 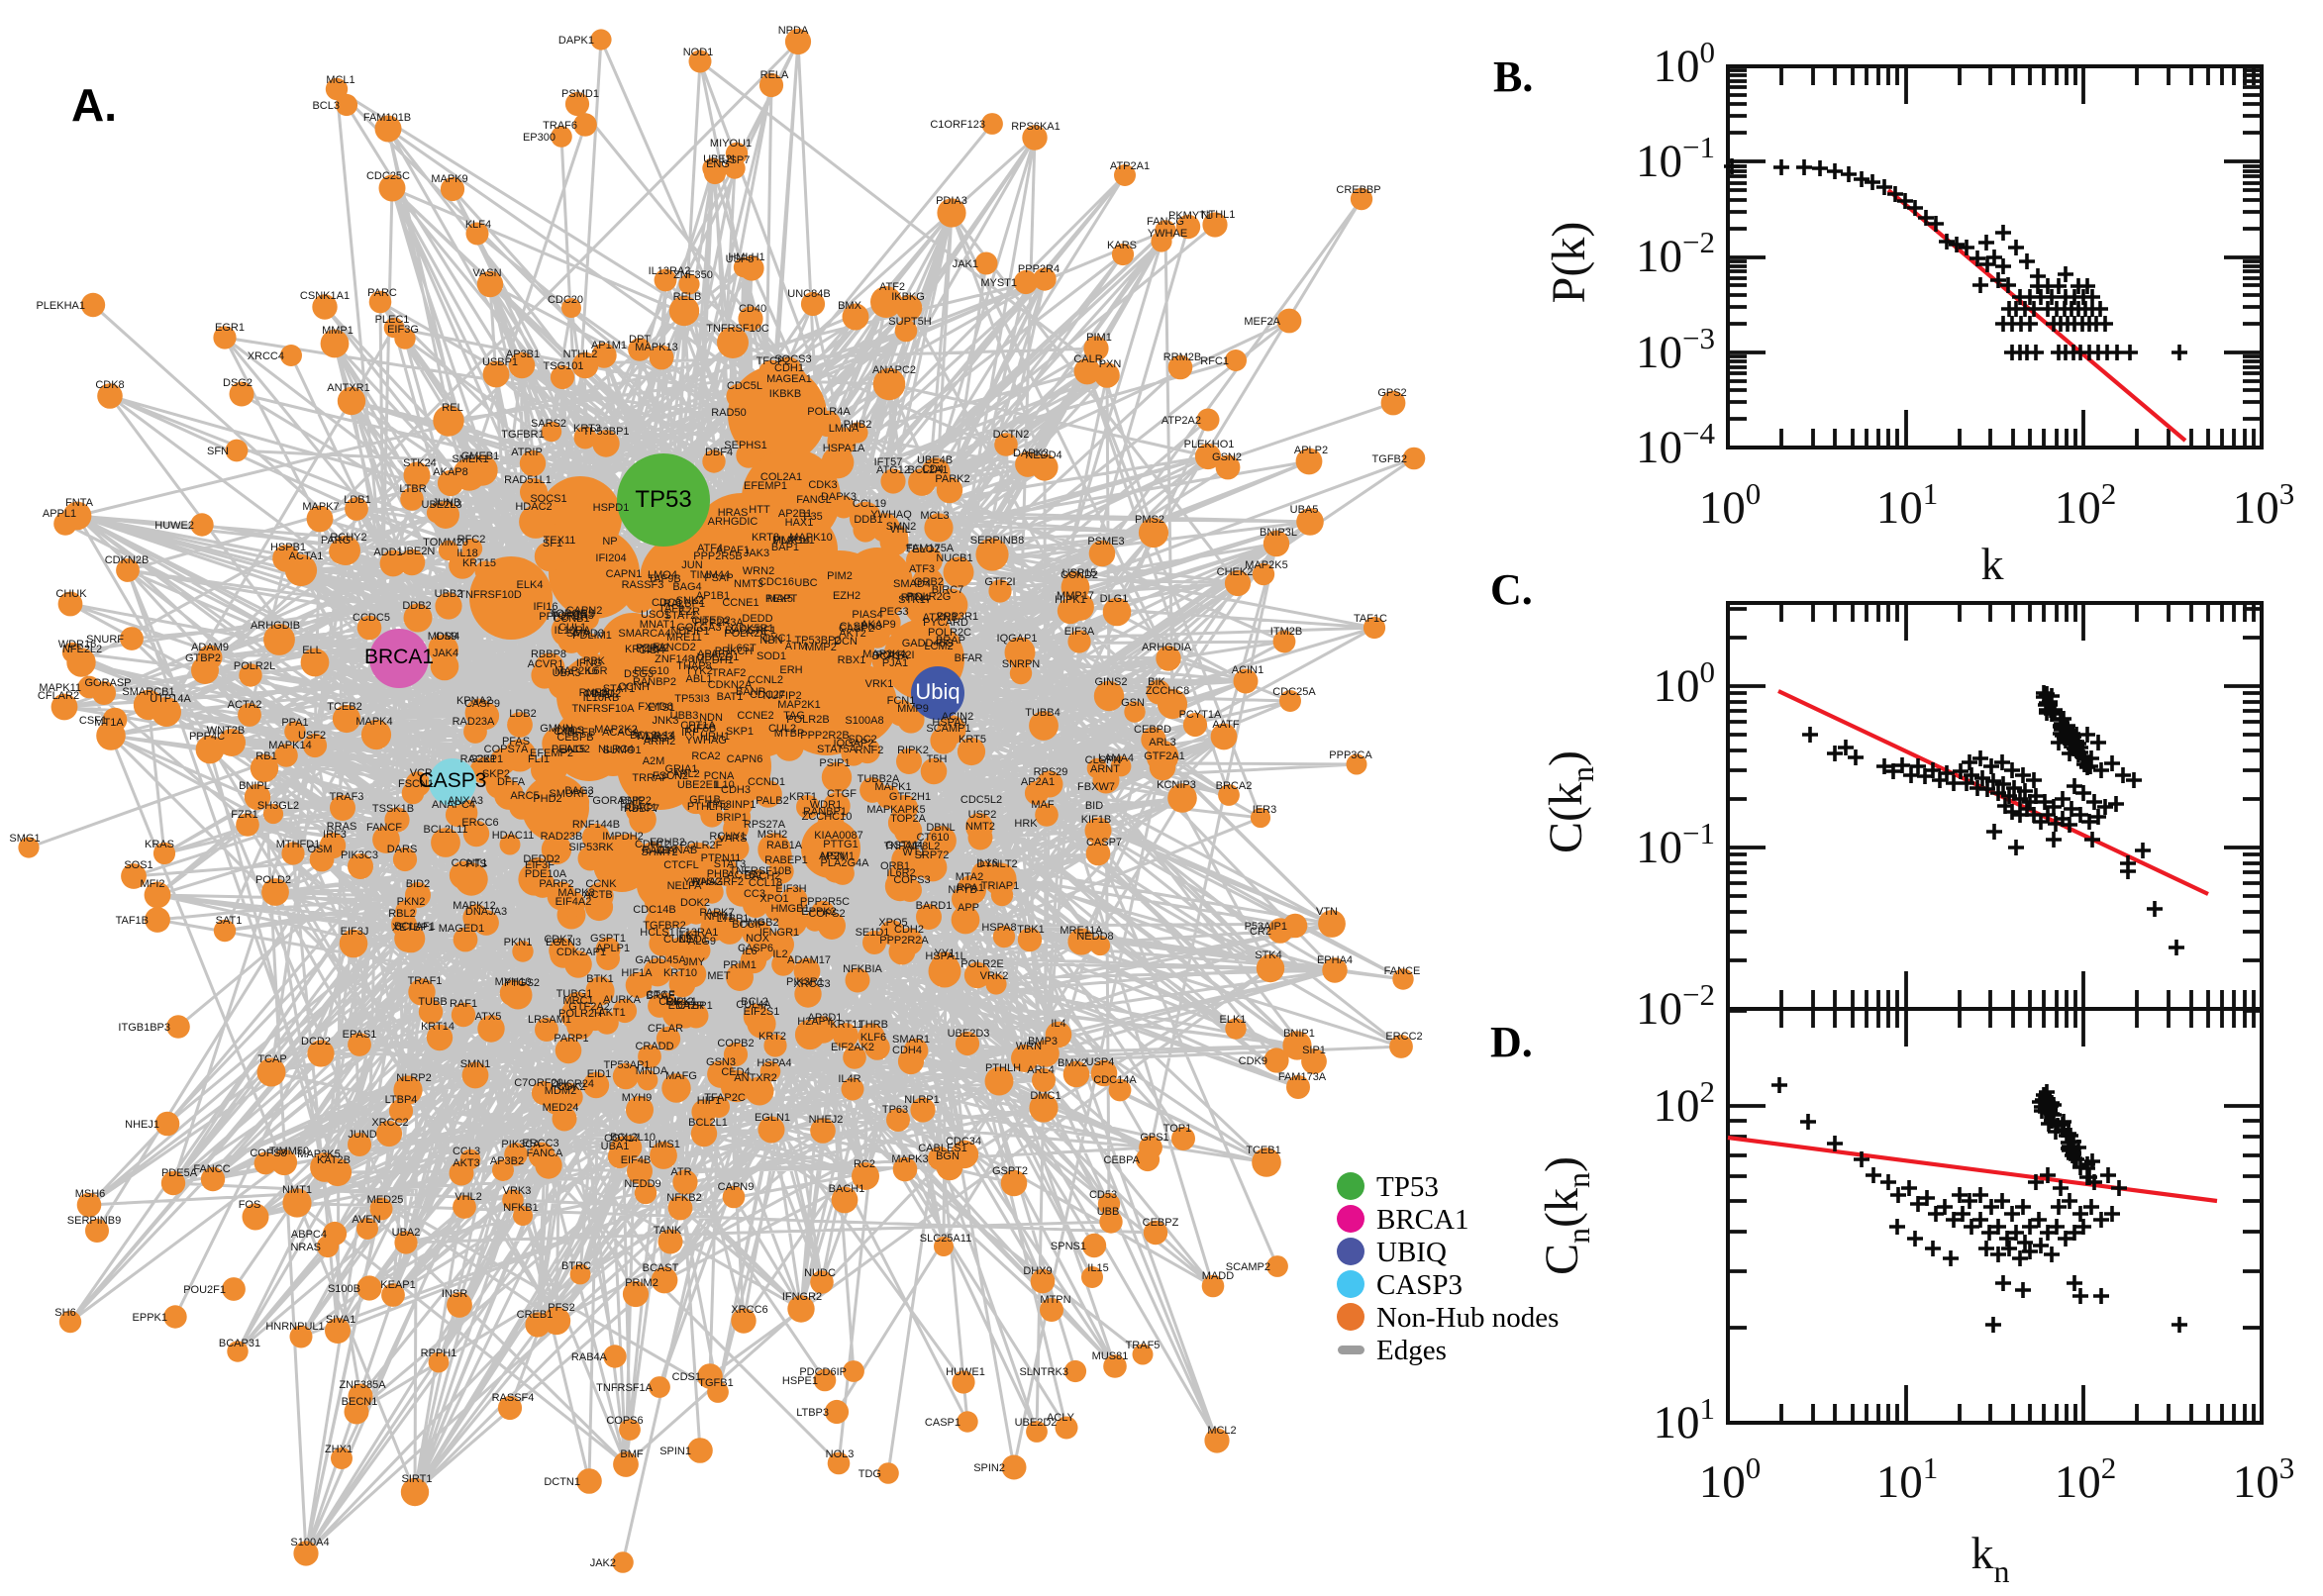 I want to click on svg-text: EPHB2, so click(x=667, y=842).